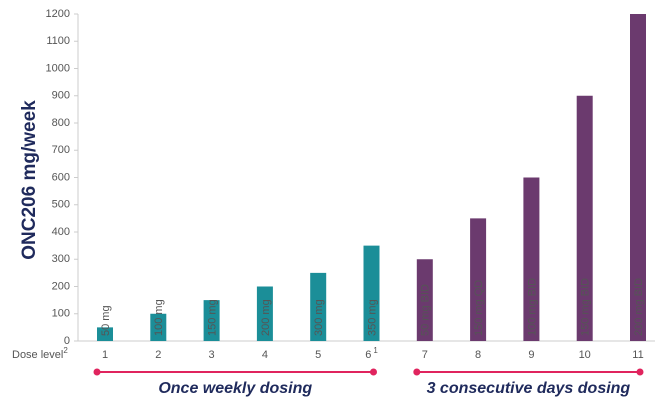 This screenshot has width=657, height=401. I want to click on y-tick-label: 700, so click(61, 150).